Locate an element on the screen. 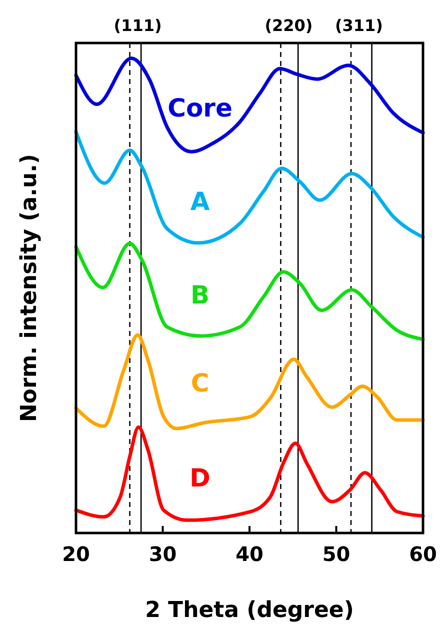 Image resolution: width=442 pixels, height=627 pixels. x-tick-label: 60 is located at coordinates (423, 554).